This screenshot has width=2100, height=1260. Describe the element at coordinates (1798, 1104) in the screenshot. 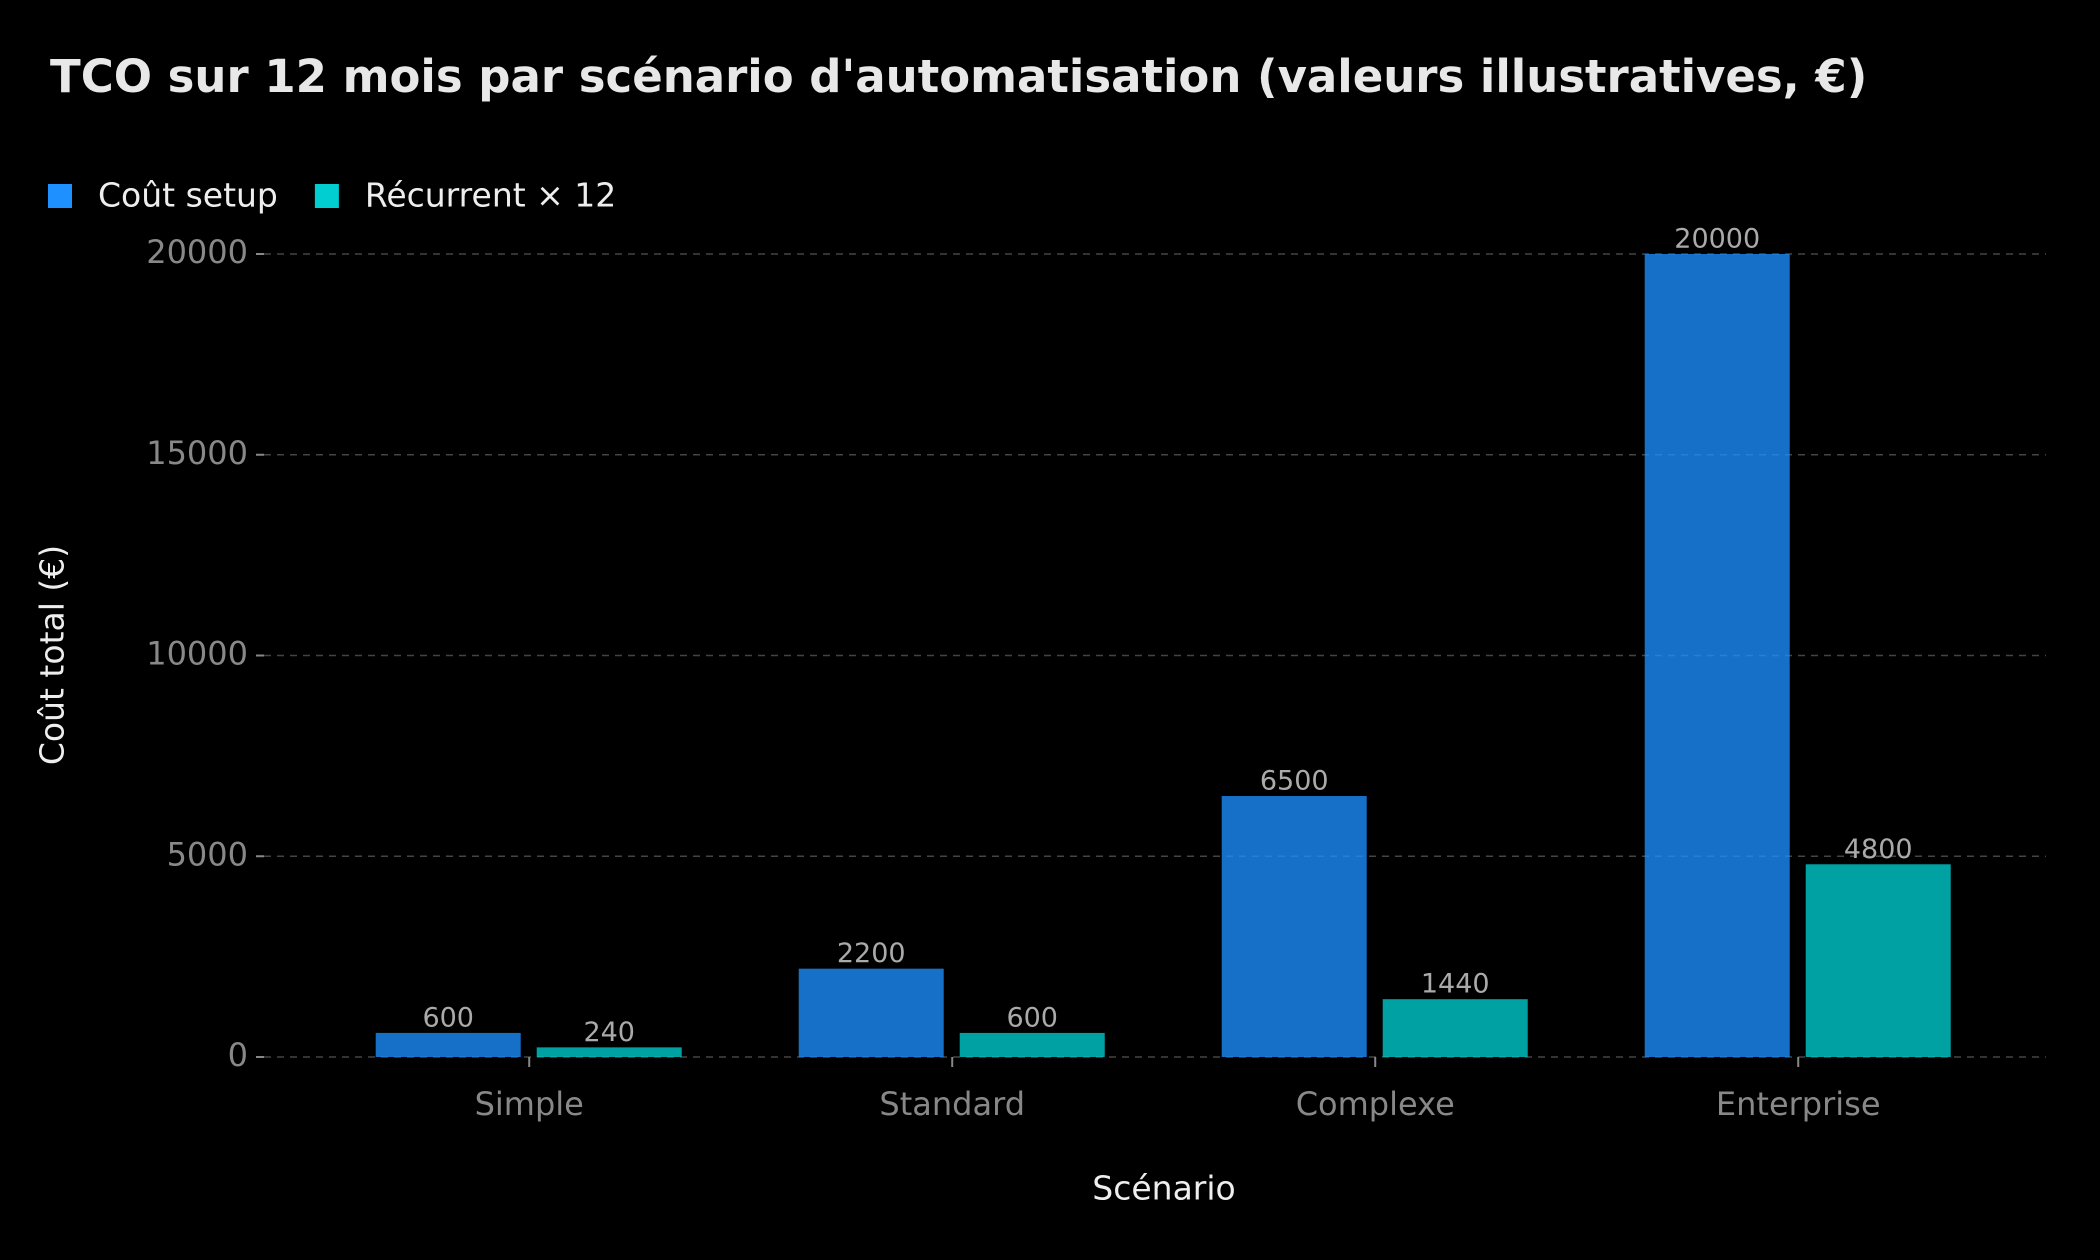

I see `x-tick-label: Enterprise` at that location.